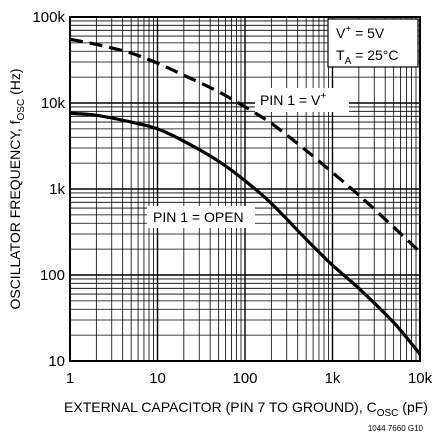  I want to click on y-tick-label: 10, so click(56, 361).